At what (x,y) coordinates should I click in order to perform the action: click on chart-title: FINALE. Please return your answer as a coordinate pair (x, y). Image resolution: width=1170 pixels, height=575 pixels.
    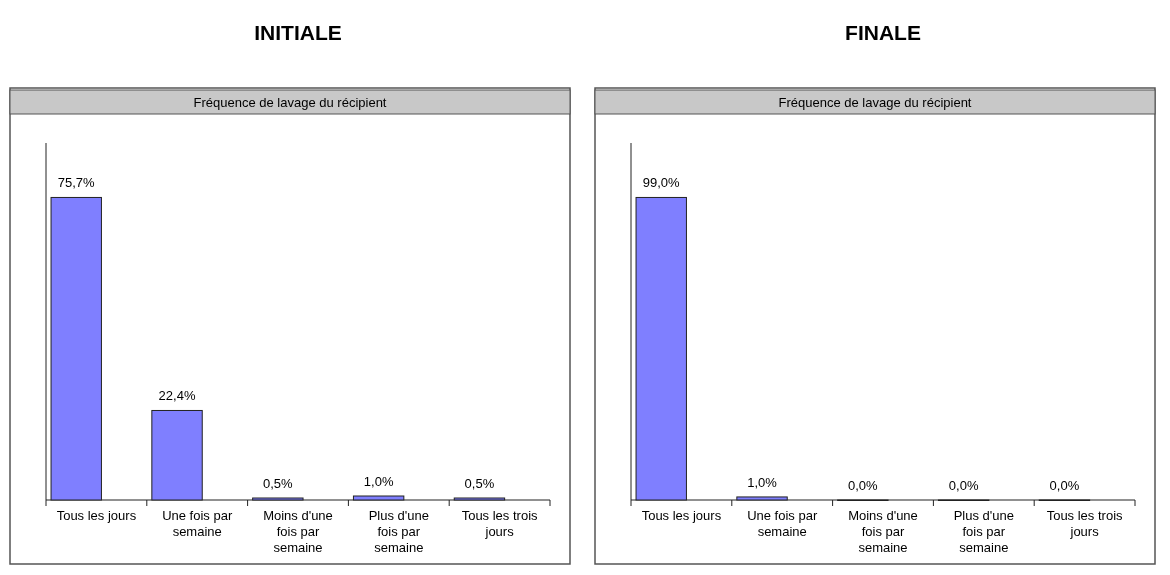
    Looking at the image, I should click on (883, 32).